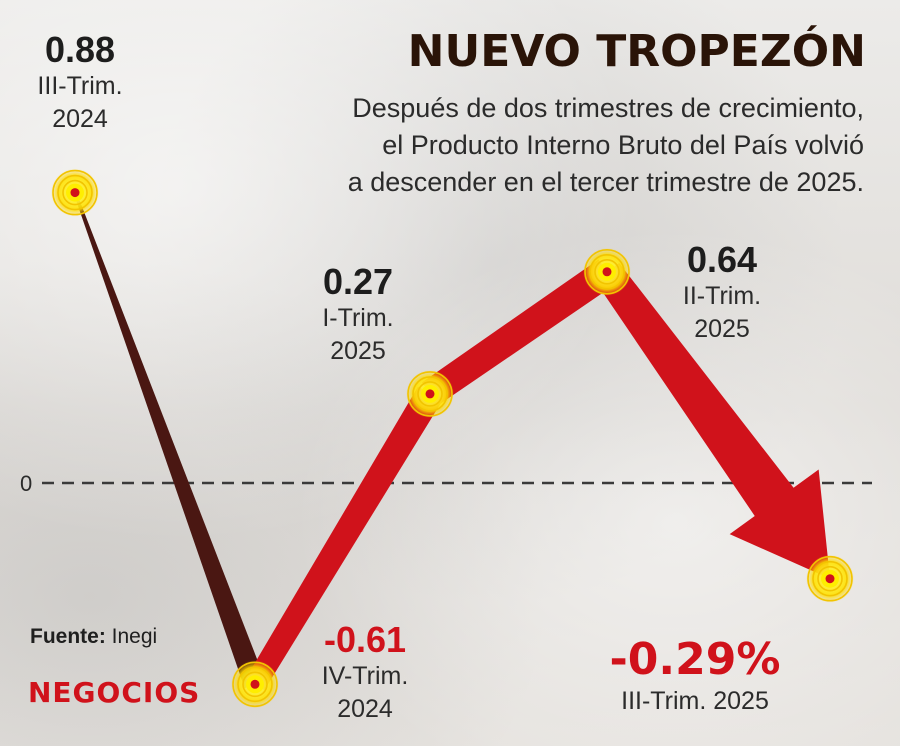  Describe the element at coordinates (80, 49) in the screenshot. I see `data-label-value: 0.88` at that location.